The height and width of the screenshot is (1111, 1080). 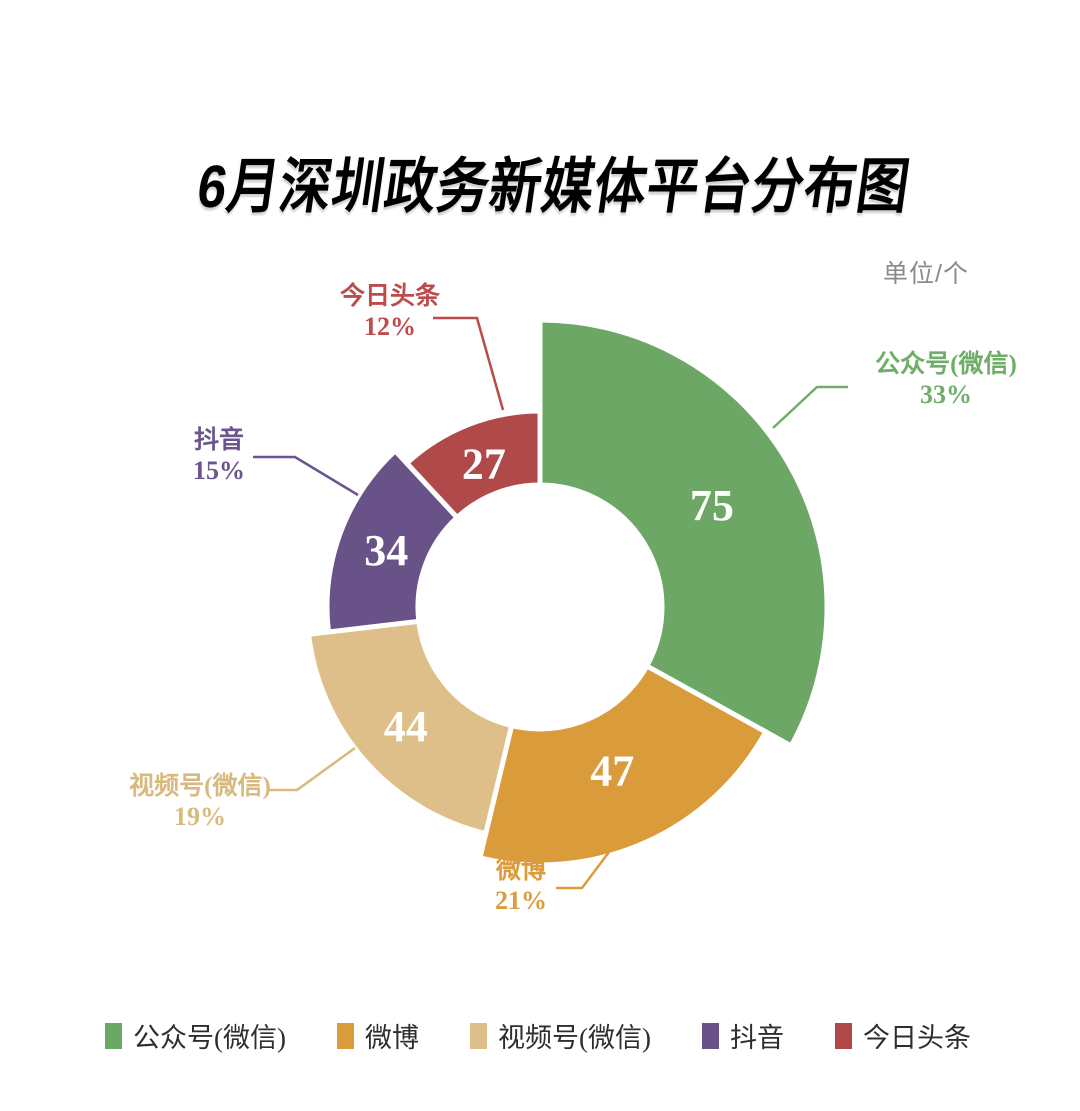 What do you see at coordinates (406, 726) in the screenshot?
I see `slice-value-wechat-channels: 44` at bounding box center [406, 726].